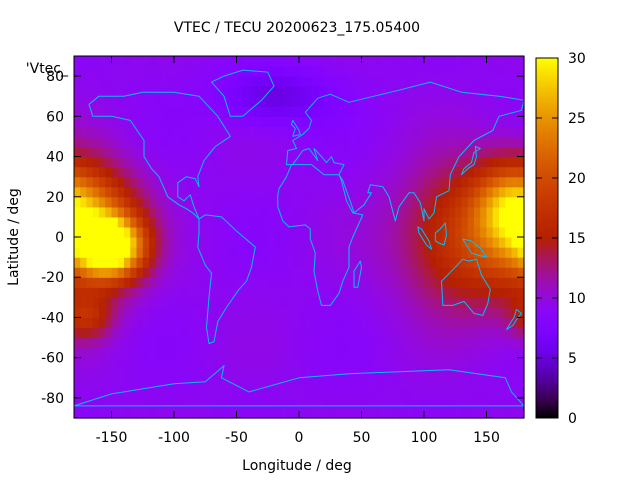 This screenshot has height=480, width=640. I want to click on coastline-africa, so click(320, 235).